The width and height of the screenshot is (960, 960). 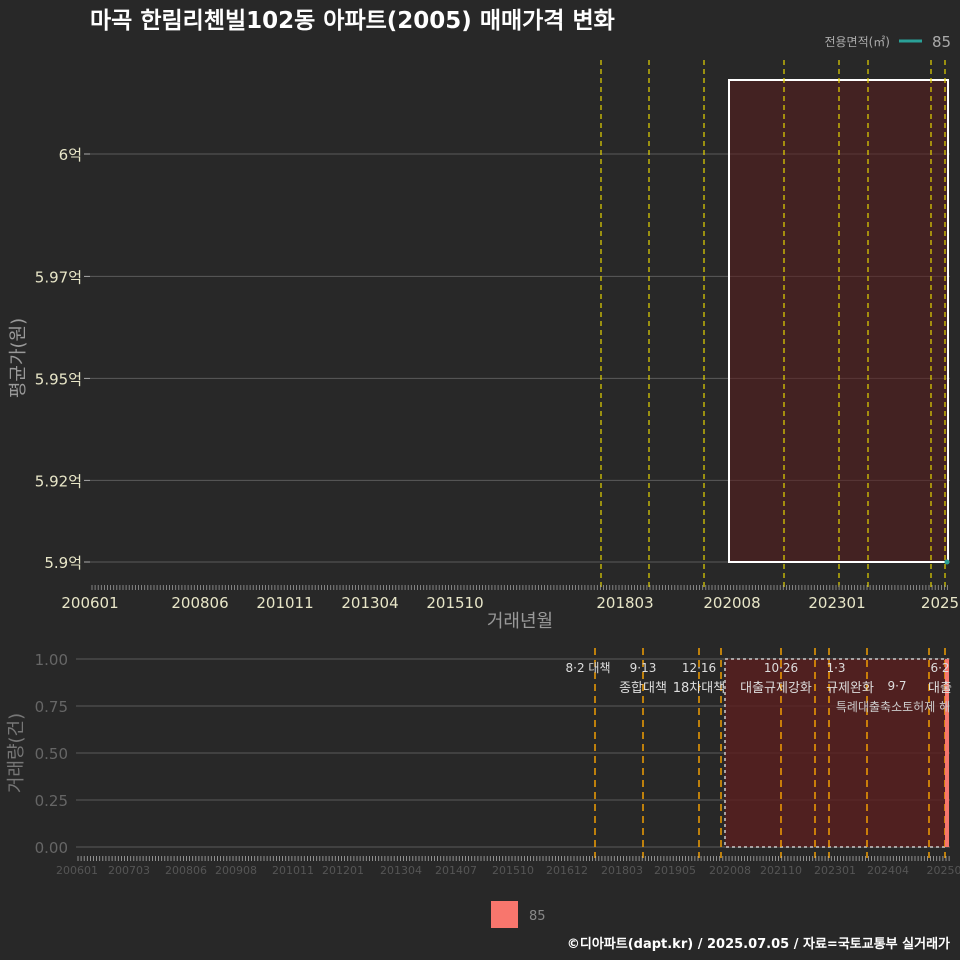 What do you see at coordinates (675, 870) in the screenshot?
I see `x-tick-label: 201905` at bounding box center [675, 870].